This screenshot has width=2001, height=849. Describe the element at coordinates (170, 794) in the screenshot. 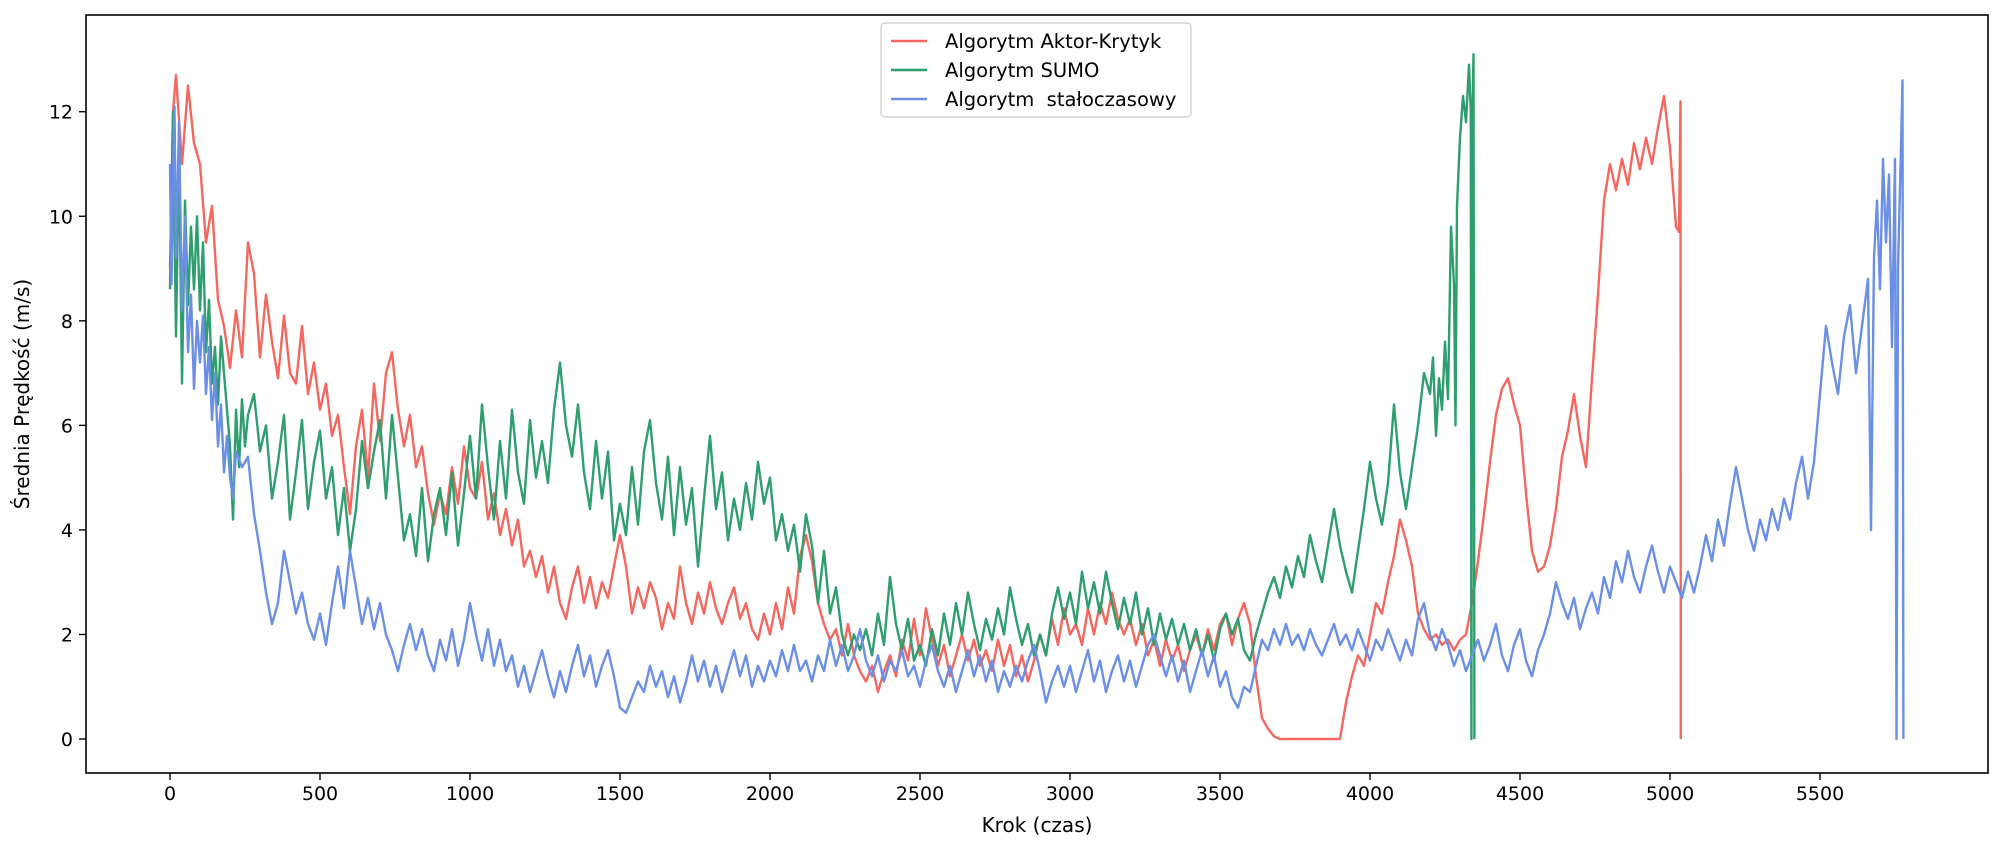

I see `x-tick-label: 0` at that location.